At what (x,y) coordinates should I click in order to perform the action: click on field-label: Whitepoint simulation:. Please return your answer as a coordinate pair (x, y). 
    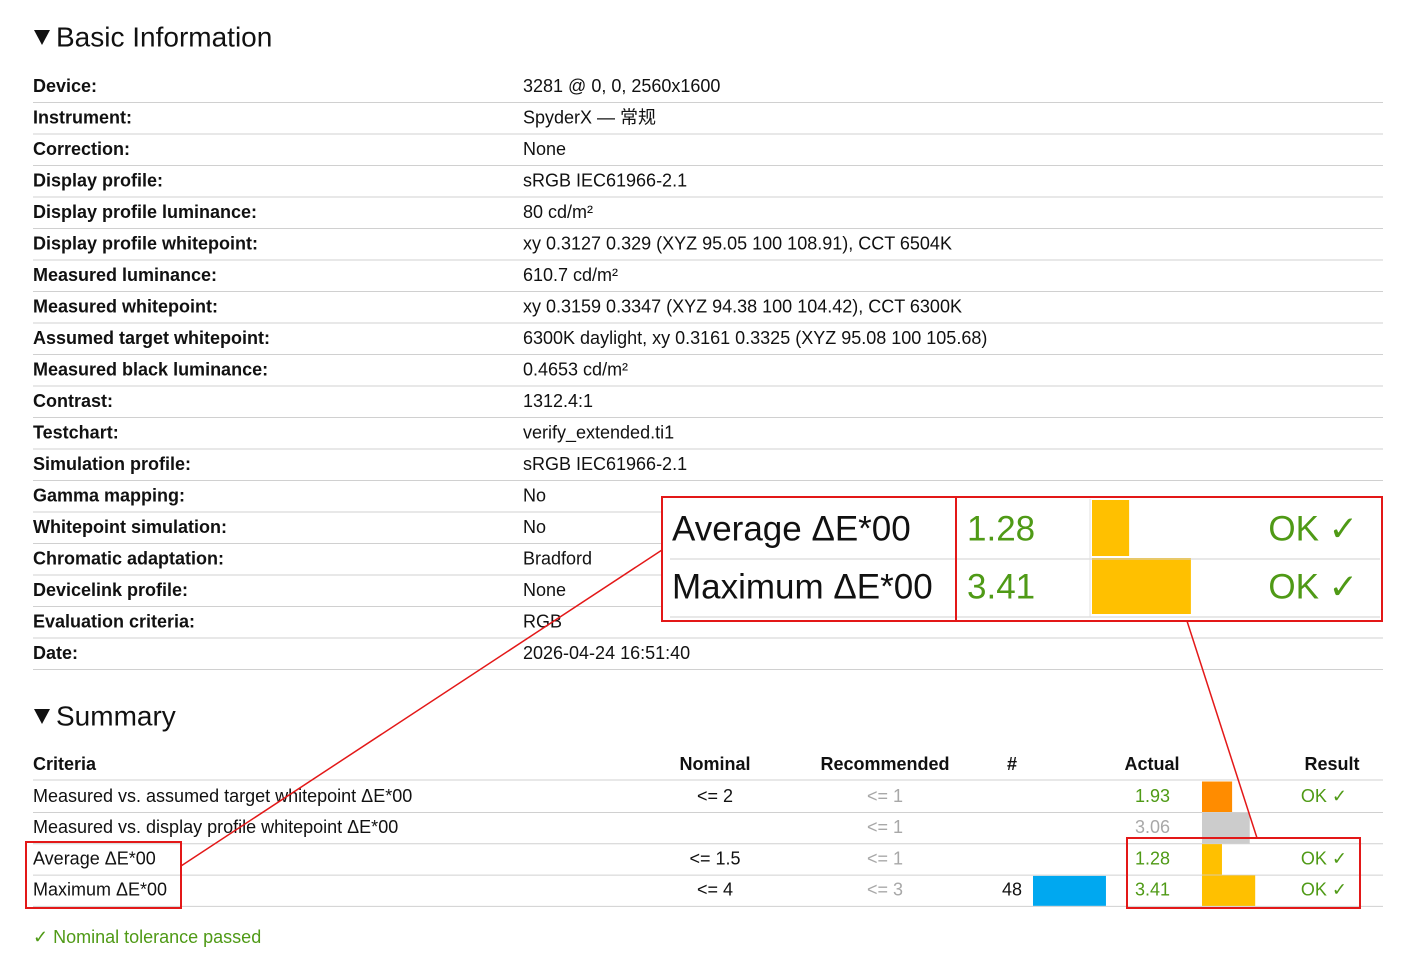
    Looking at the image, I should click on (130, 527).